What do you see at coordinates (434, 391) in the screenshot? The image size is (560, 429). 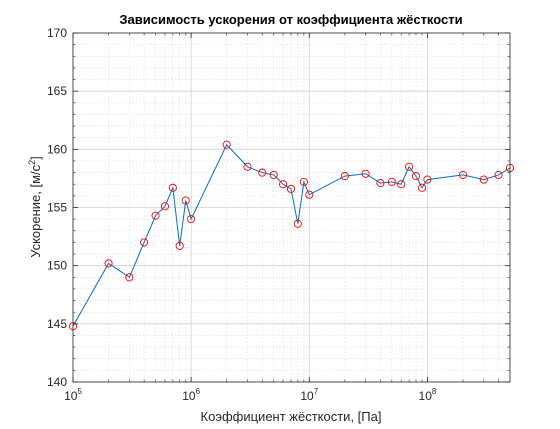 I see `x-tick-label-exp: 8` at bounding box center [434, 391].